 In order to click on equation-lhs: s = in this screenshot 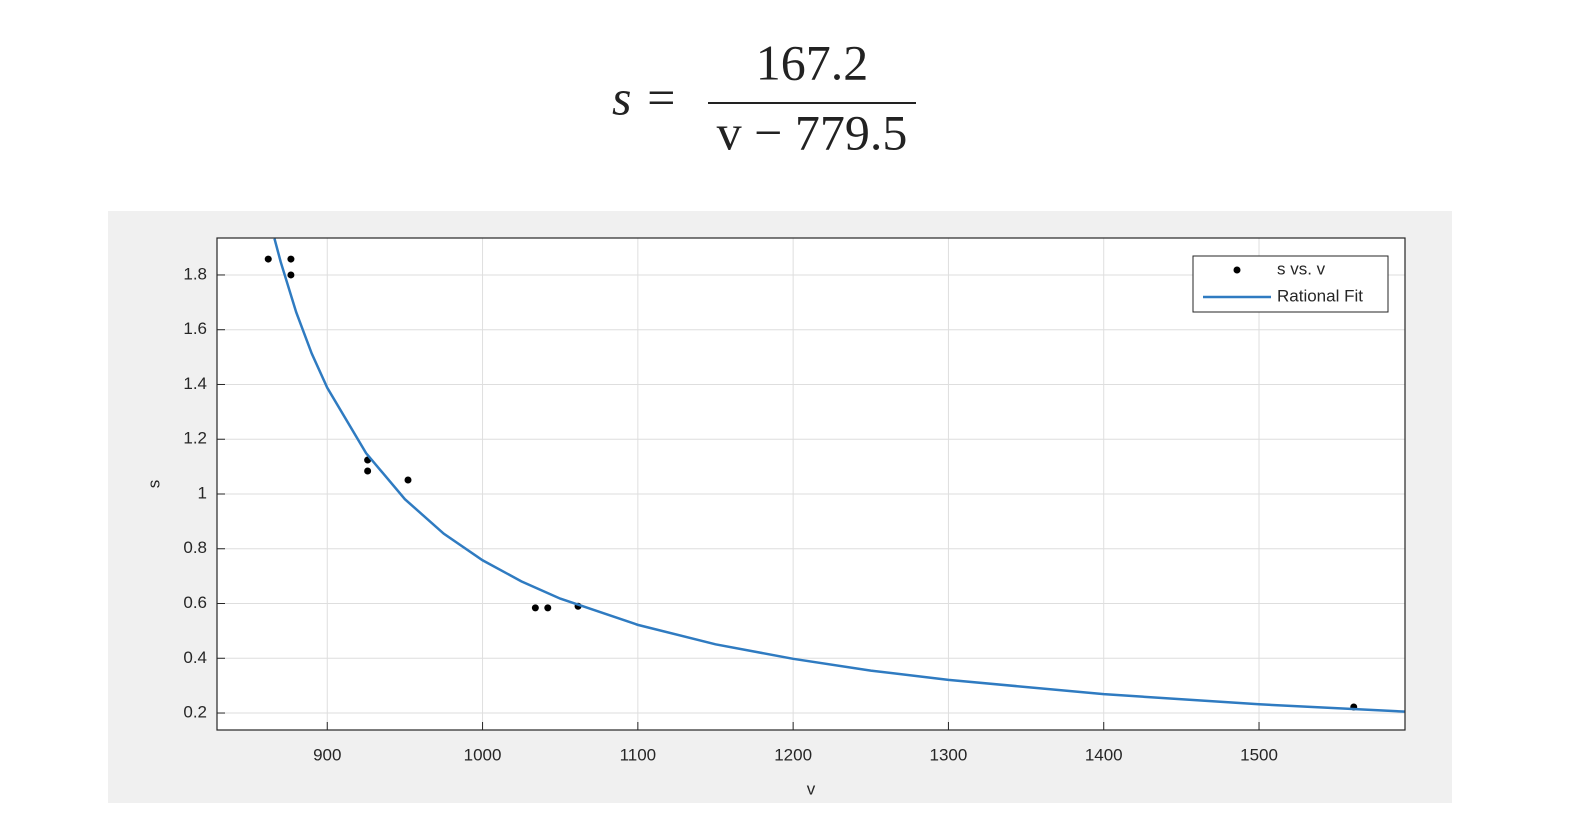, I will do `click(645, 97)`.